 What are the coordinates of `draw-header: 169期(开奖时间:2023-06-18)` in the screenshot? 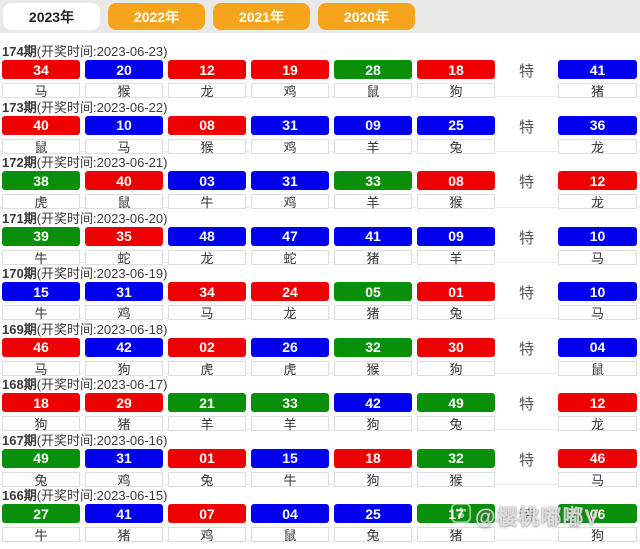 It's located at (321, 330).